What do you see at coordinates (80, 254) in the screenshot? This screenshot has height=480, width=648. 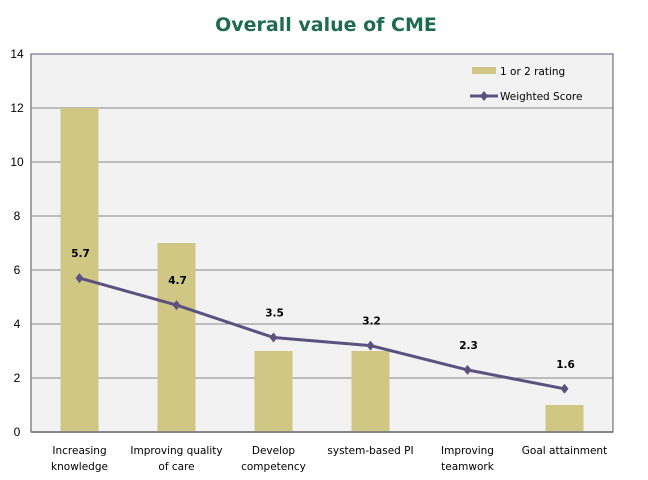 I see `data-label: 5.7` at bounding box center [80, 254].